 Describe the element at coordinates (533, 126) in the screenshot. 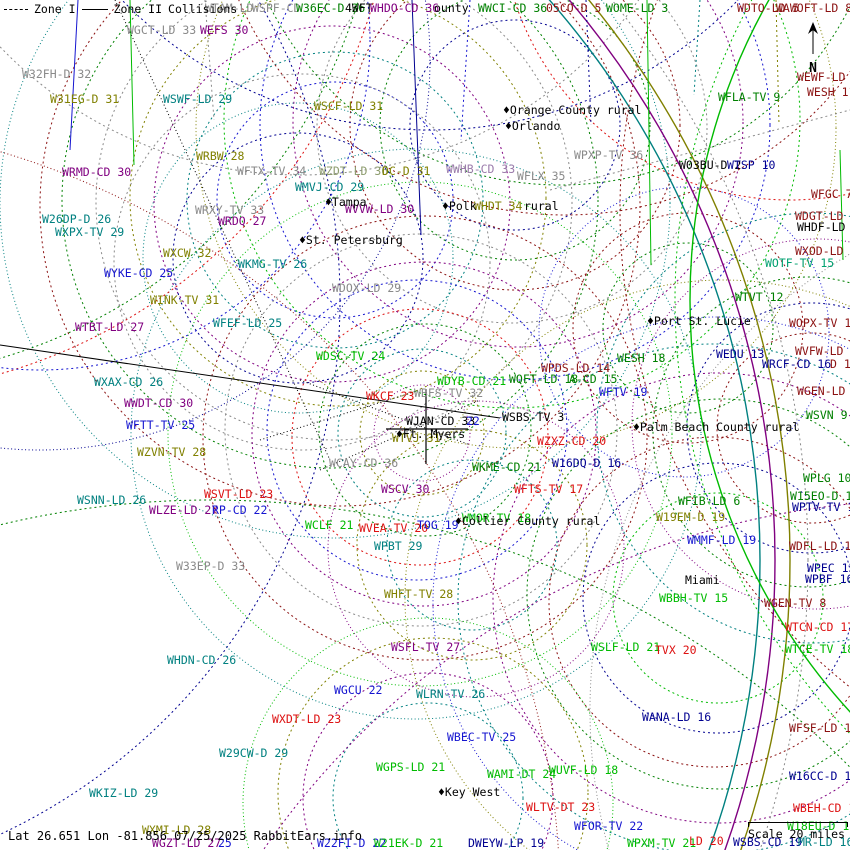

I see `city-label: ♦Orlando` at that location.